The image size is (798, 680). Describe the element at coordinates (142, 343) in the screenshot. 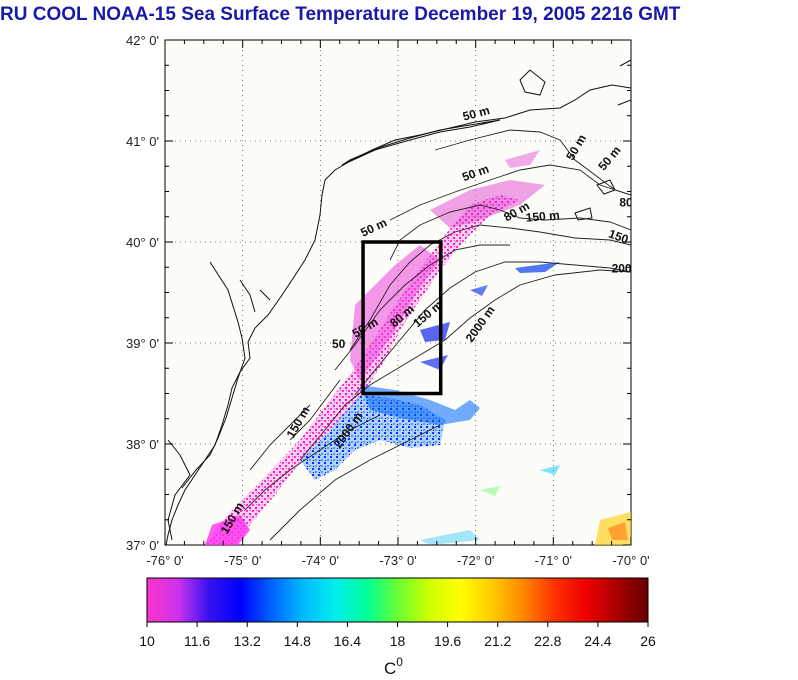

I see `lat-label: 39° 0'` at that location.